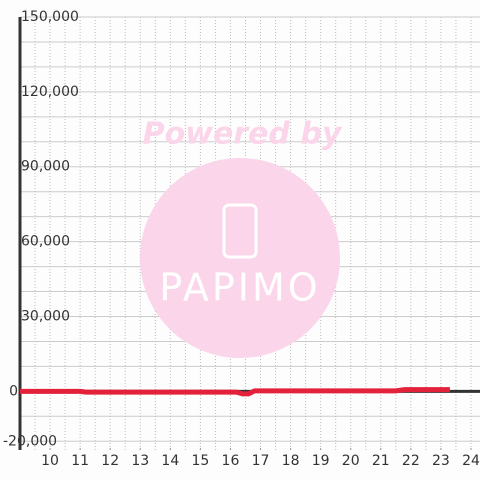 Image resolution: width=480 pixels, height=480 pixels. Describe the element at coordinates (321, 461) in the screenshot. I see `x-tick-label: 19` at that location.